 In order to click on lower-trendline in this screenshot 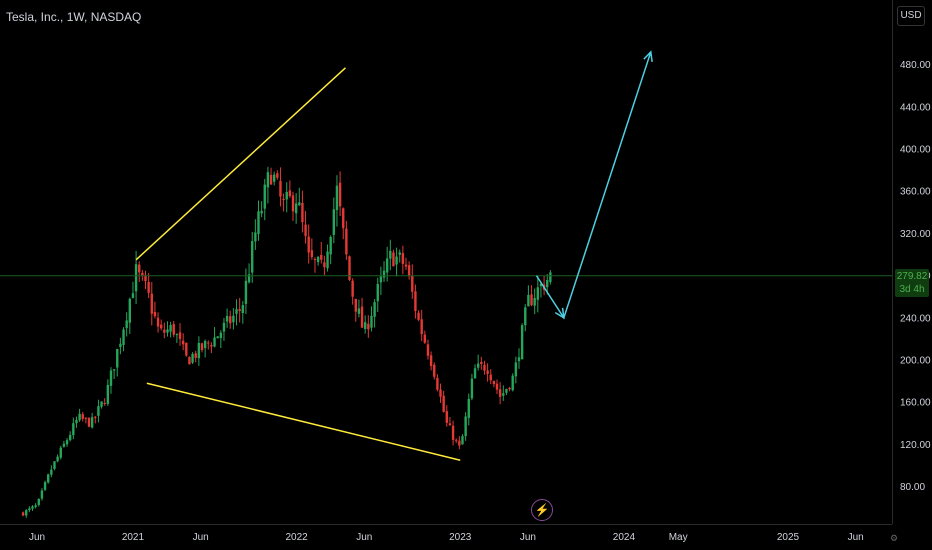, I will do `click(303, 421)`.